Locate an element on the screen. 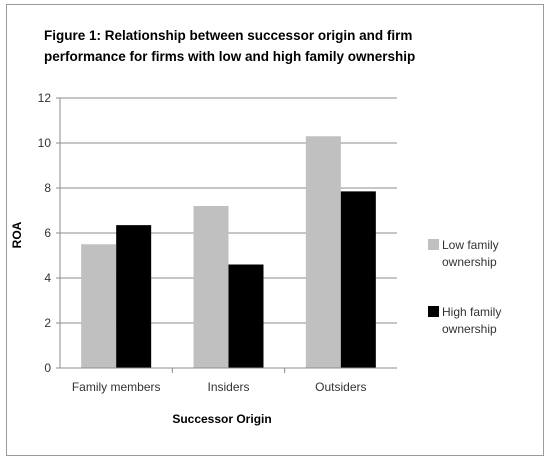 The width and height of the screenshot is (552, 461). y-tick-label: 0 is located at coordinates (47, 368).